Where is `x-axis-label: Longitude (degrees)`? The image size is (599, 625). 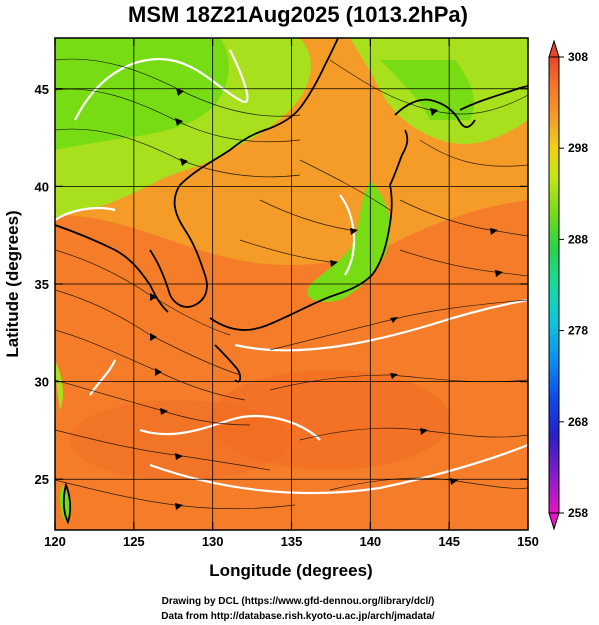
x-axis-label: Longitude (degrees) is located at coordinates (290, 570).